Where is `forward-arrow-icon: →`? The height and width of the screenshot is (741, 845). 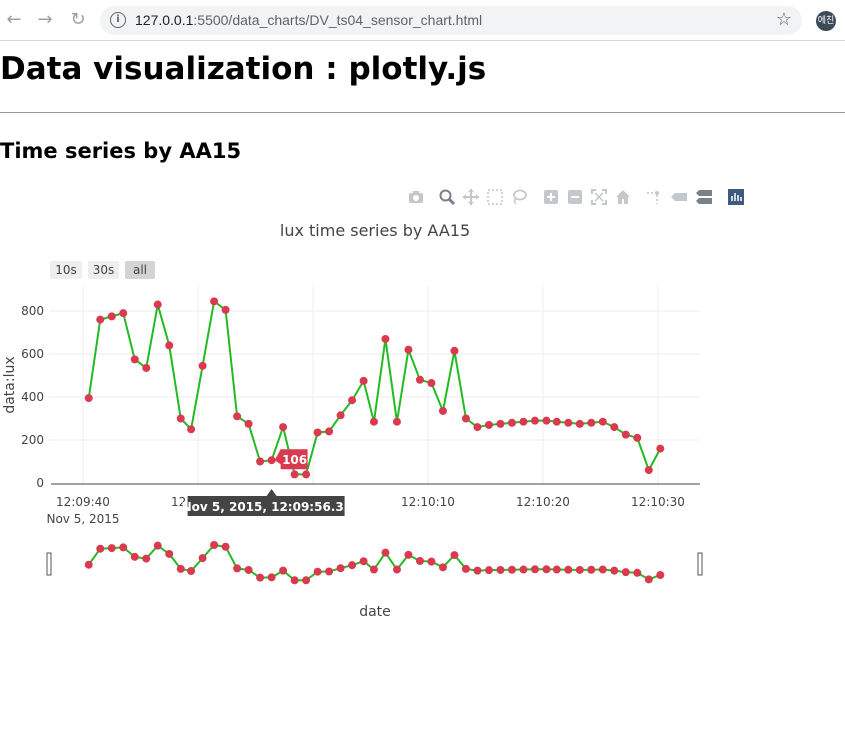 forward-arrow-icon: → is located at coordinates (45, 19).